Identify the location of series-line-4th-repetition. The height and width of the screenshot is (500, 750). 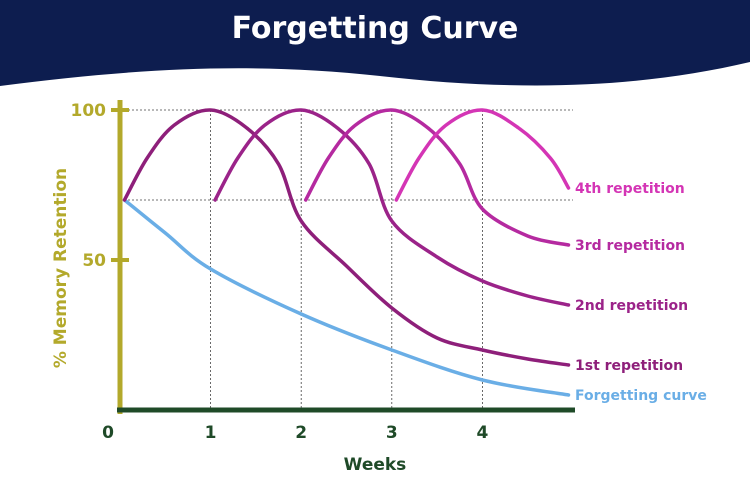
(482, 155).